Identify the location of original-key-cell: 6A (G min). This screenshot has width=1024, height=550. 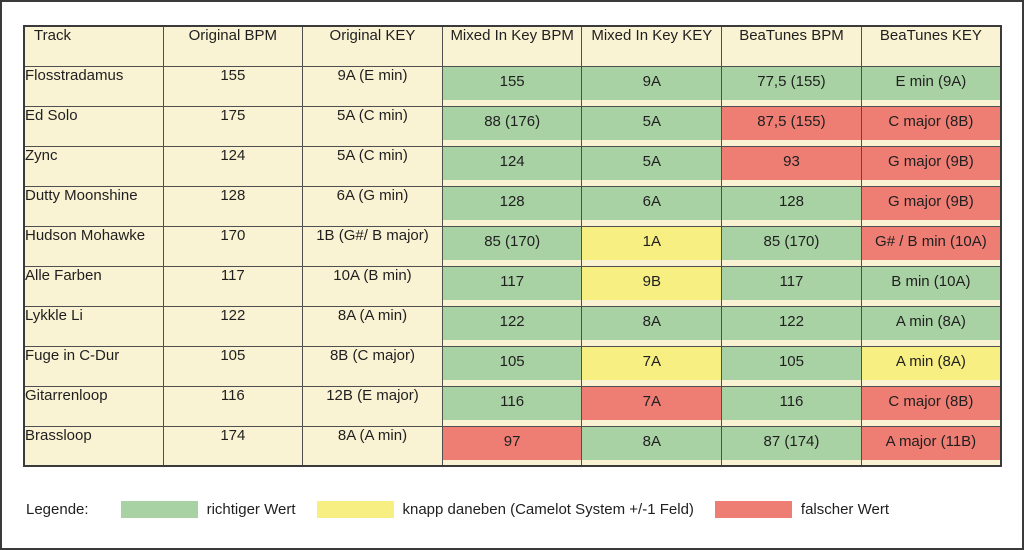
(372, 206).